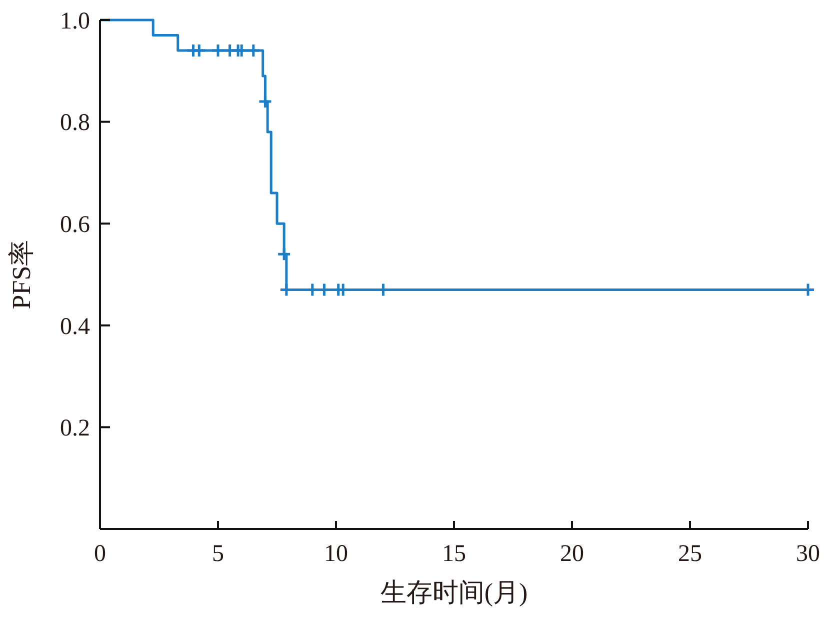 The image size is (826, 617). I want to click on y-tick-label: 0.2, so click(75, 429).